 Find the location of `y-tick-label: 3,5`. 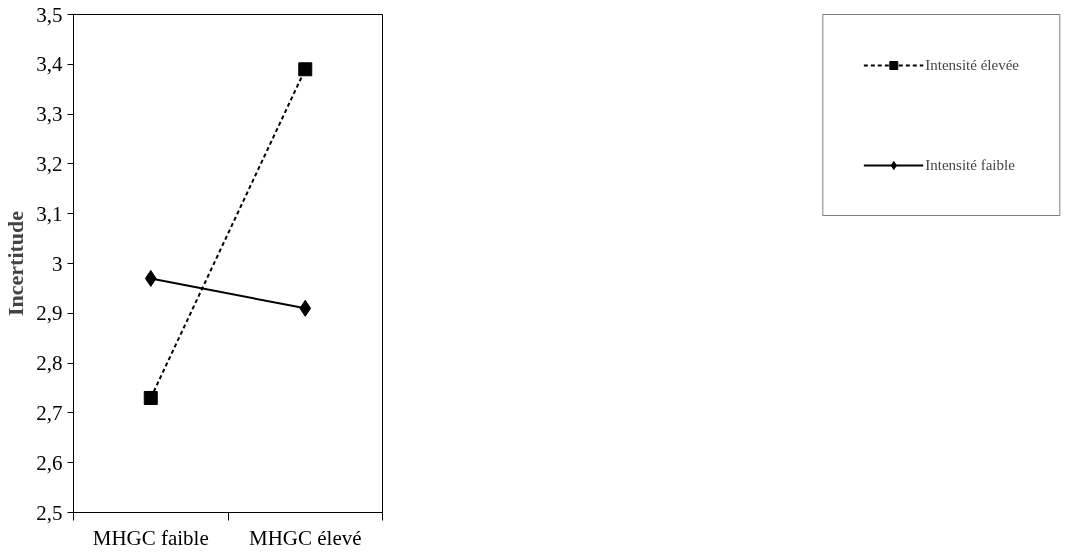

y-tick-label: 3,5 is located at coordinates (49, 14).